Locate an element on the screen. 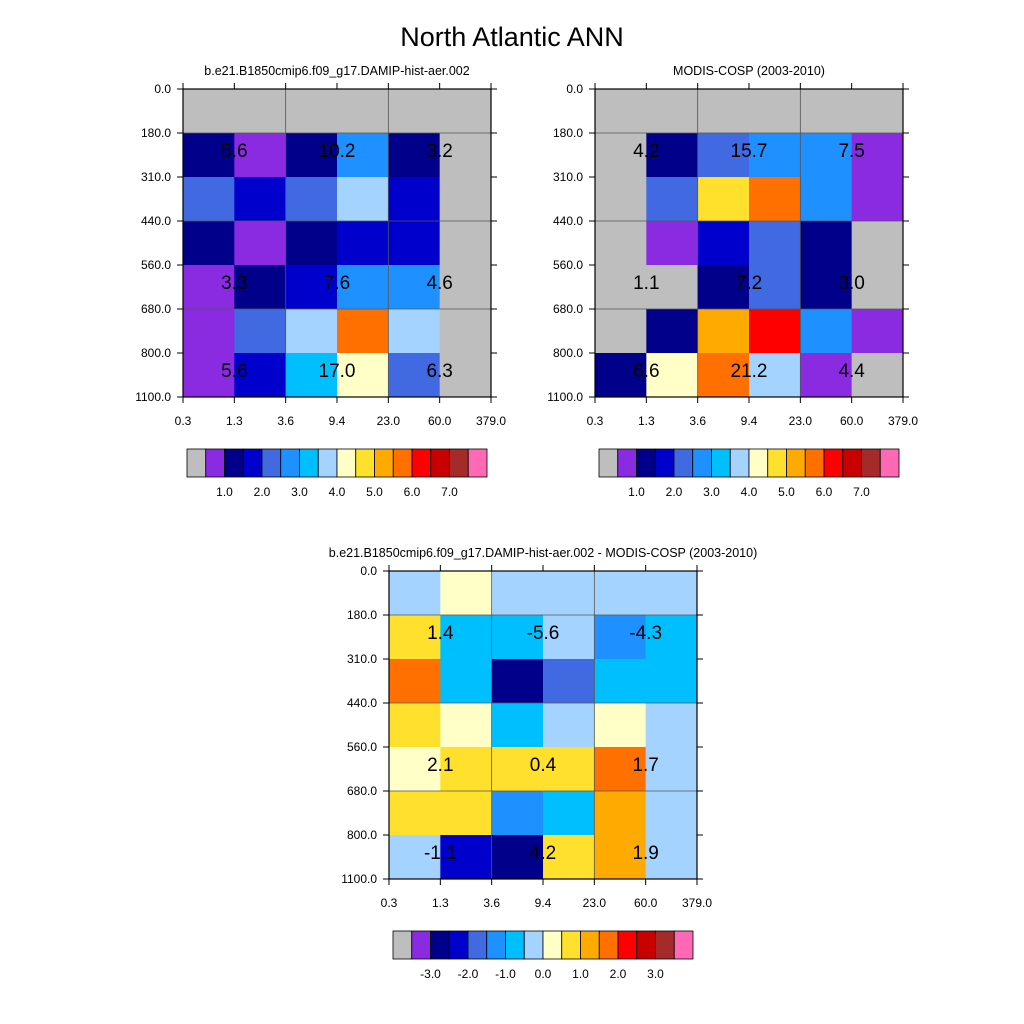 This screenshot has height=1024, width=1024. cell-value-label: 17.0 is located at coordinates (337, 371).